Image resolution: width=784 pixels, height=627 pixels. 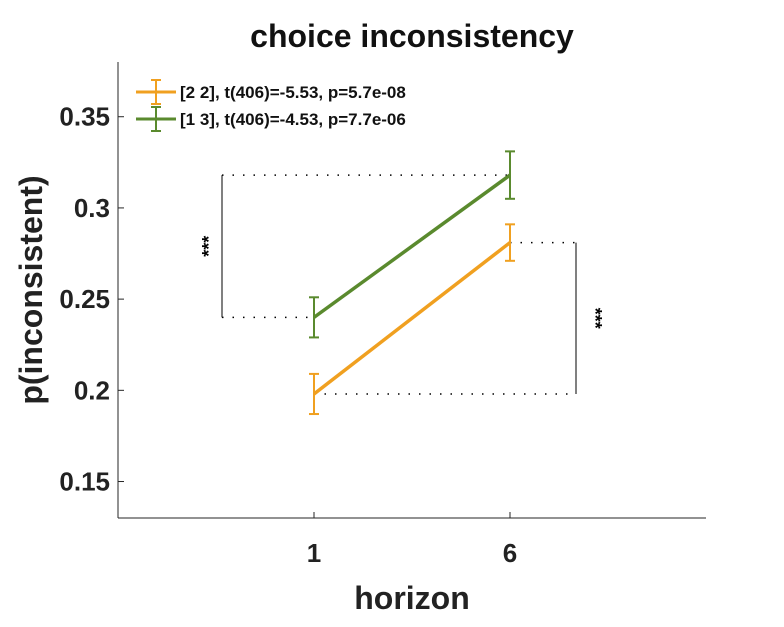 I want to click on y-axis-label: p(inconsistent), so click(x=31, y=289).